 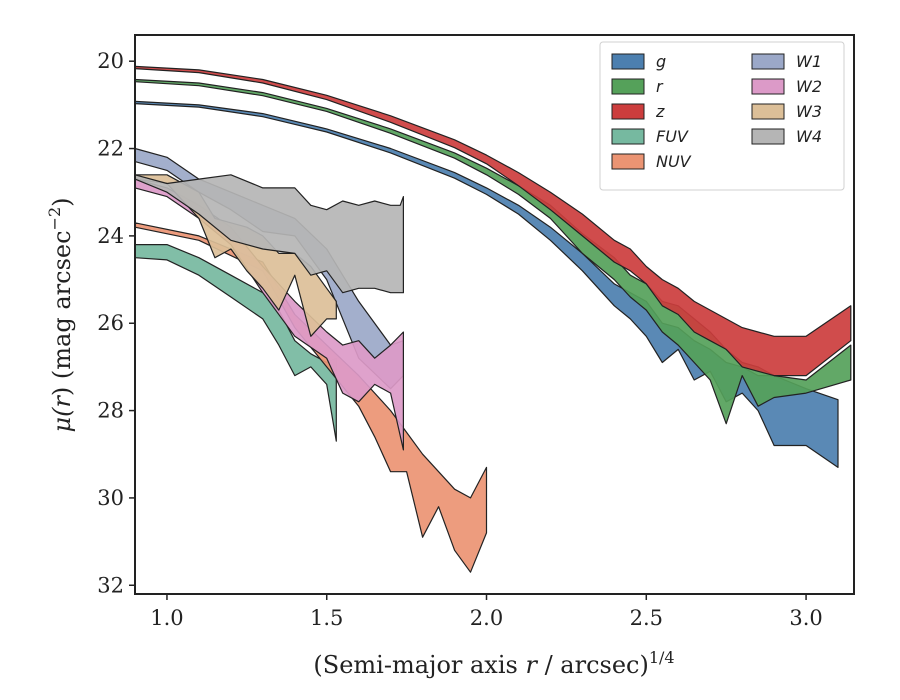 What do you see at coordinates (628, 111) in the screenshot?
I see `legend-swatch-z` at bounding box center [628, 111].